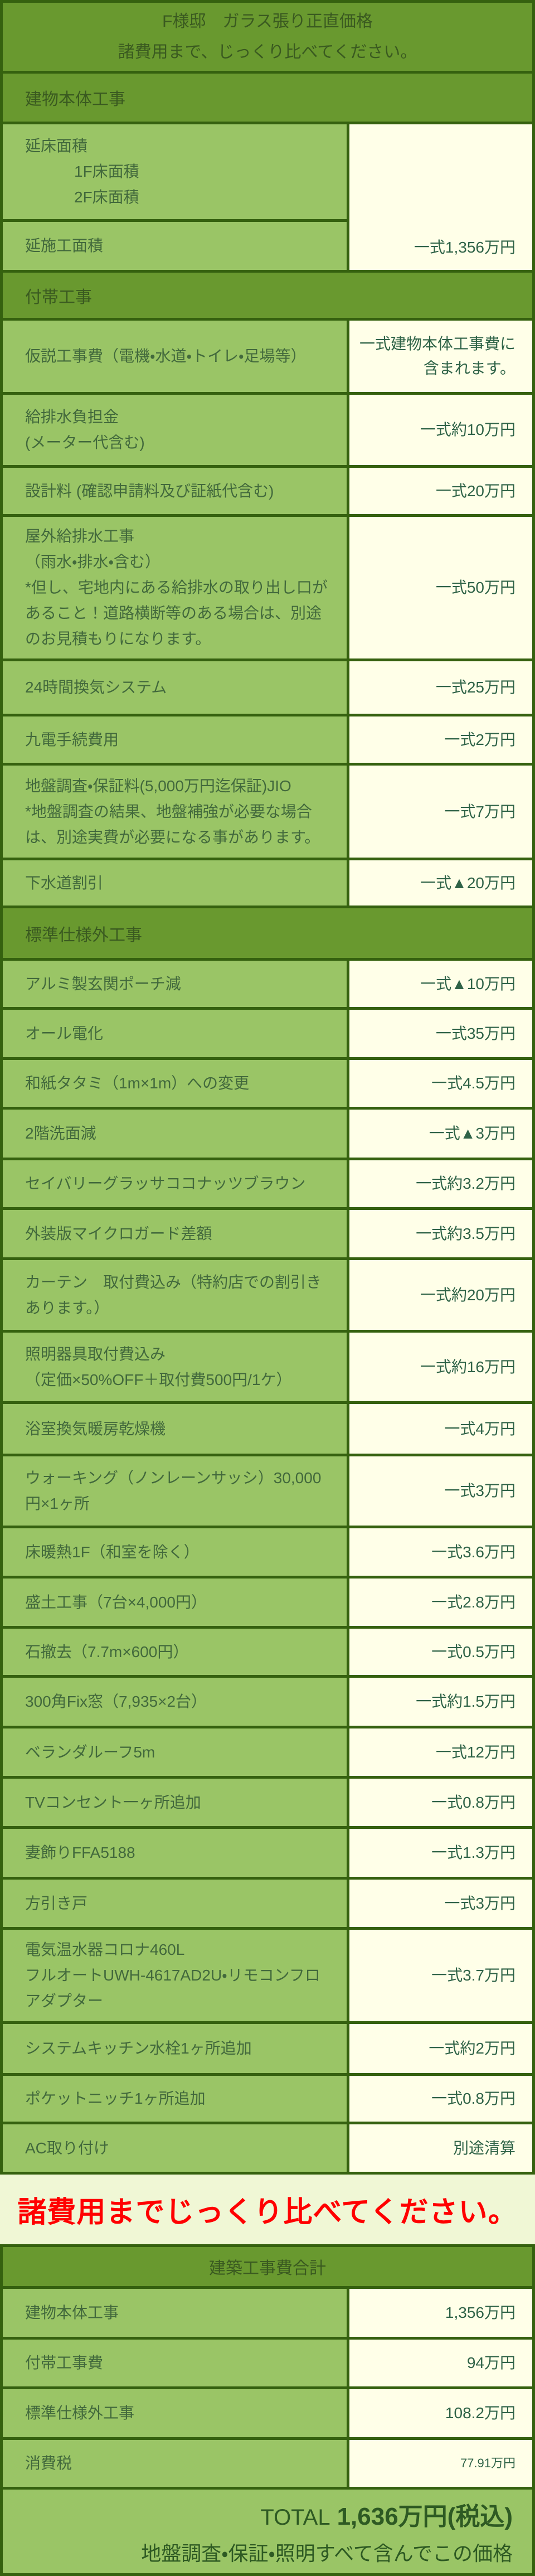 The image size is (535, 2576). I want to click on item-row: 浴室換気暖房乾燥機 一式4万円, so click(267, 1428).